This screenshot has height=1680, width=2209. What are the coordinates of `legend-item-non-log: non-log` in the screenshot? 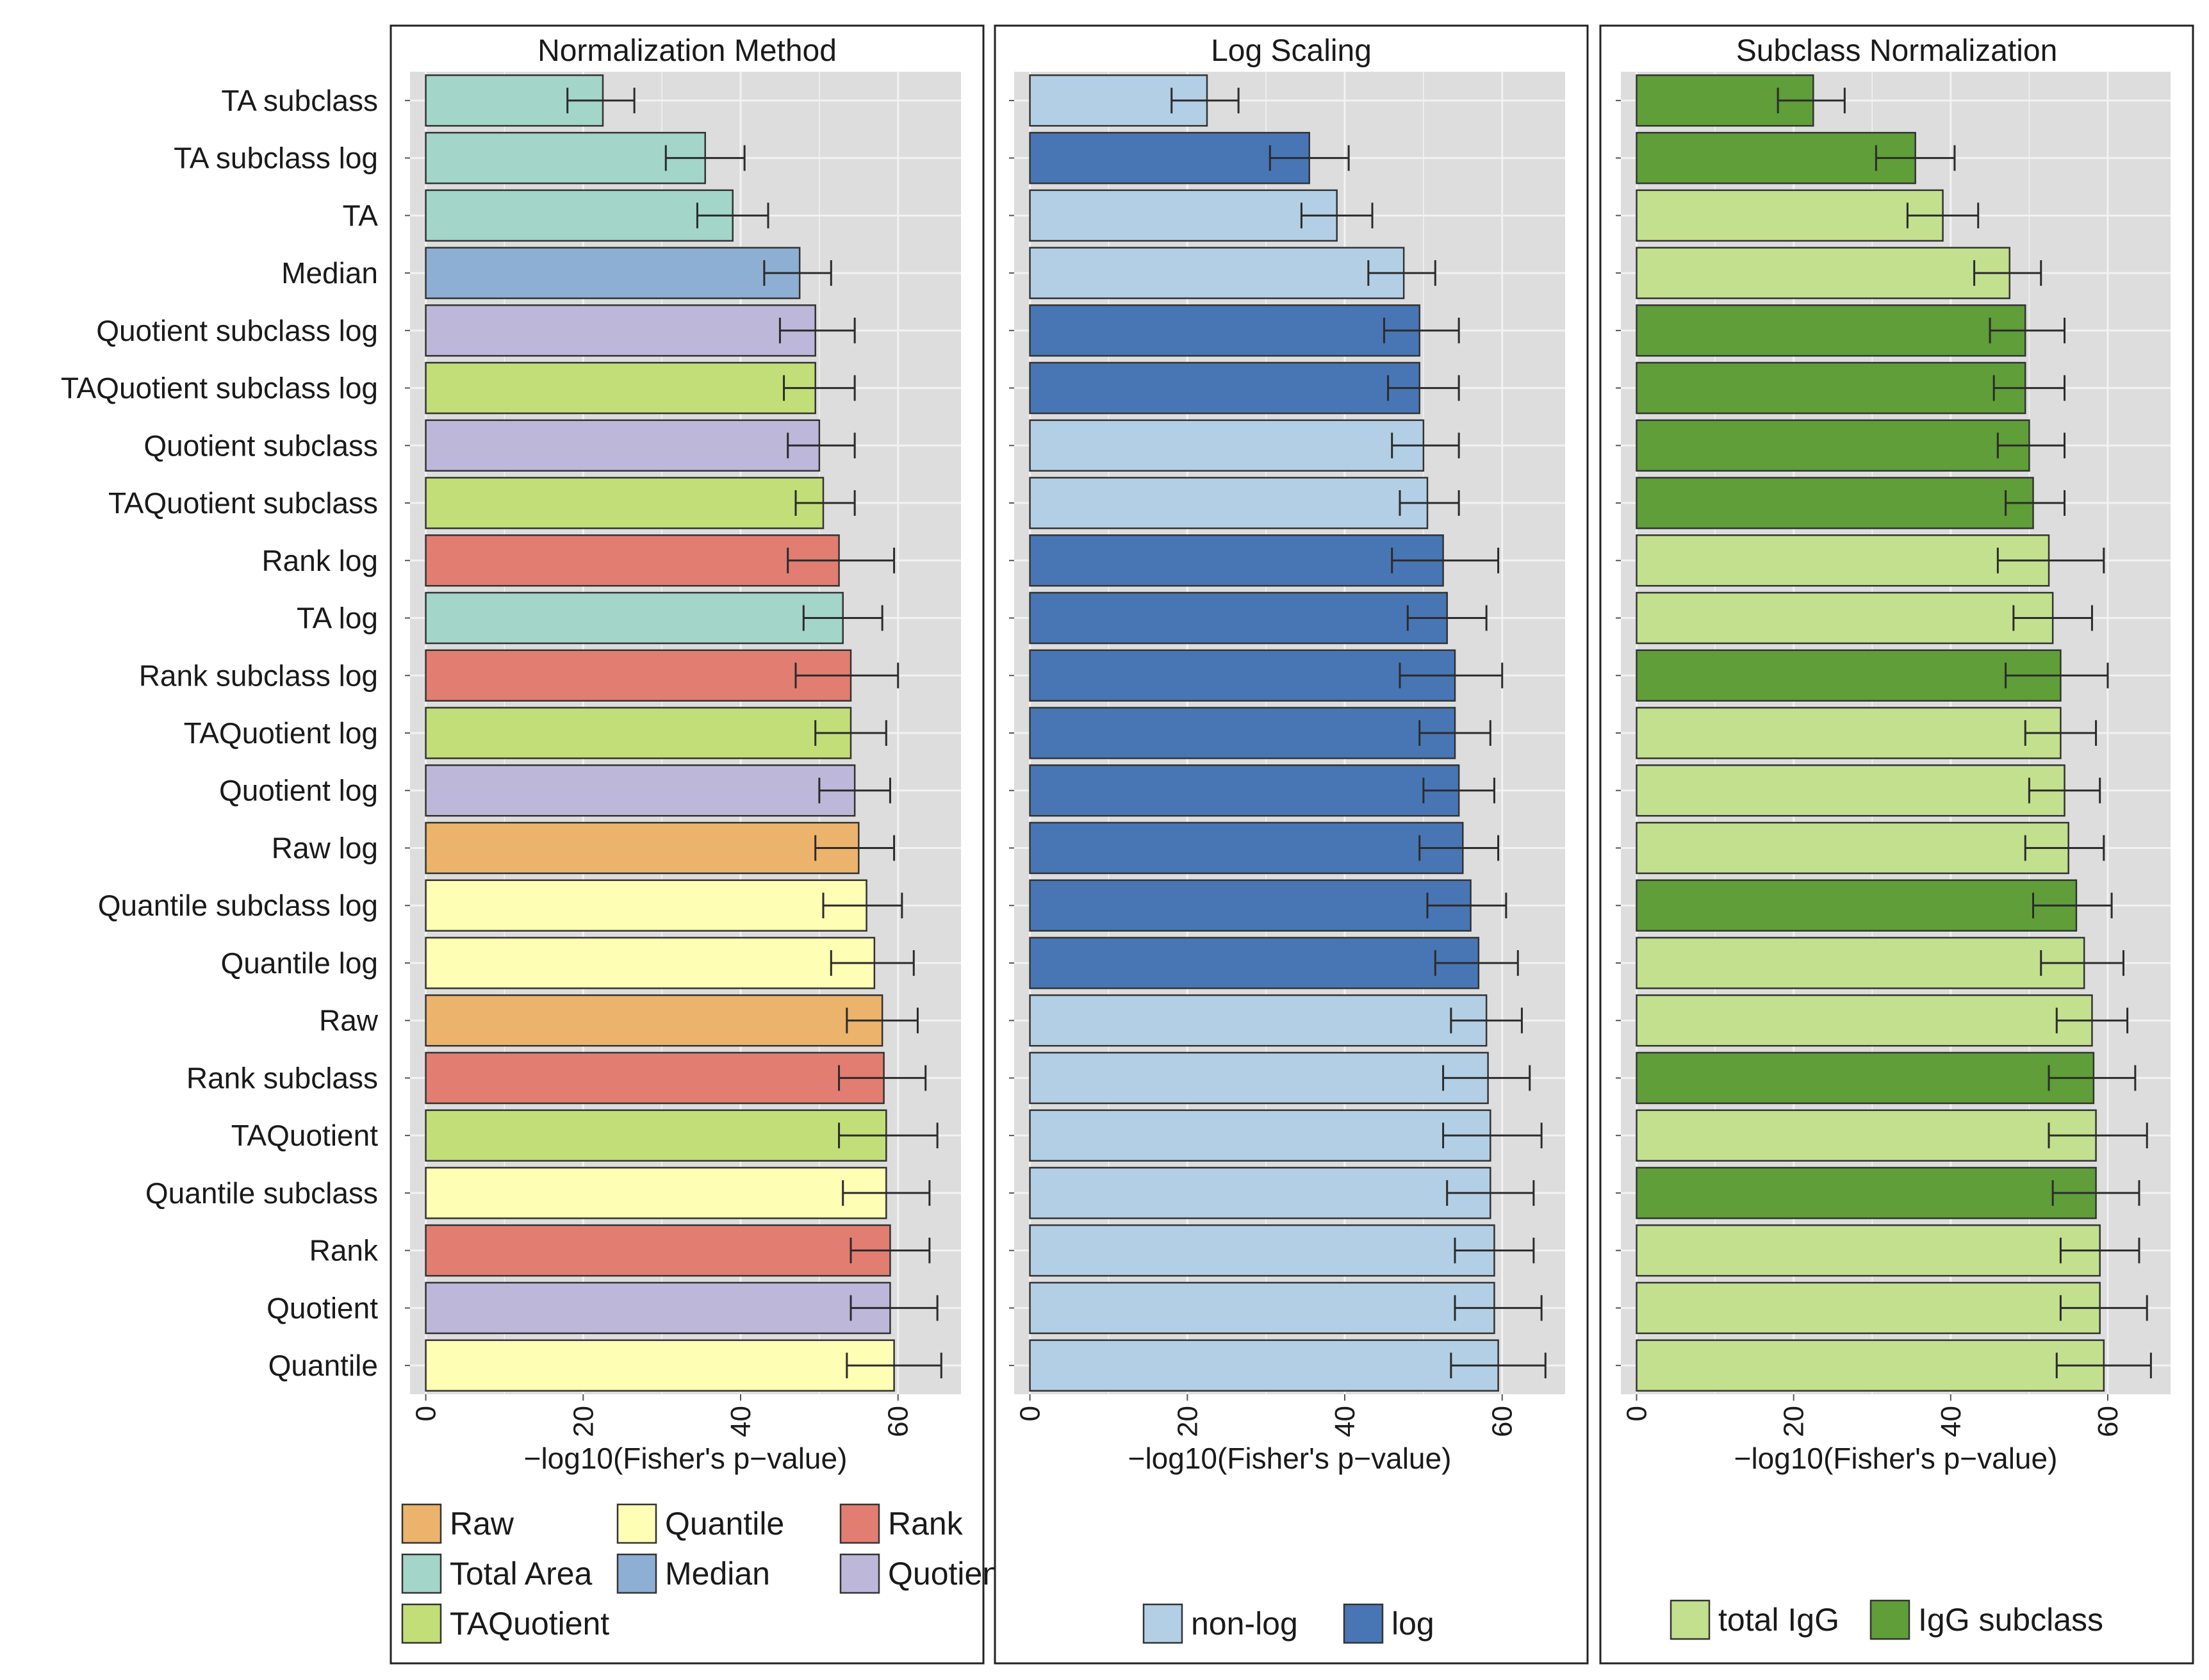 It's located at (1220, 1623).